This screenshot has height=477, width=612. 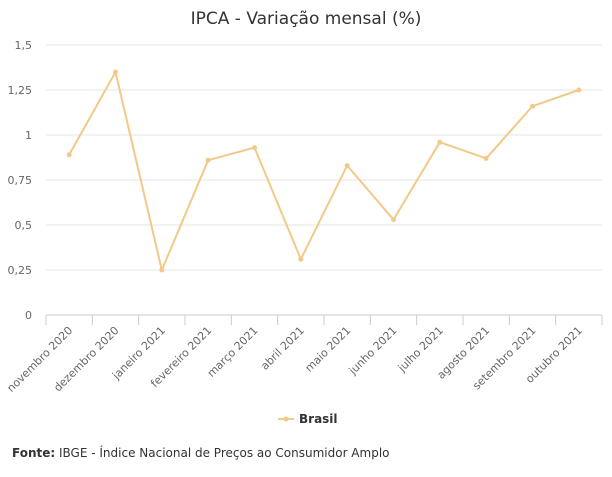 What do you see at coordinates (20, 90) in the screenshot?
I see `y-tick-label: 1,25` at bounding box center [20, 90].